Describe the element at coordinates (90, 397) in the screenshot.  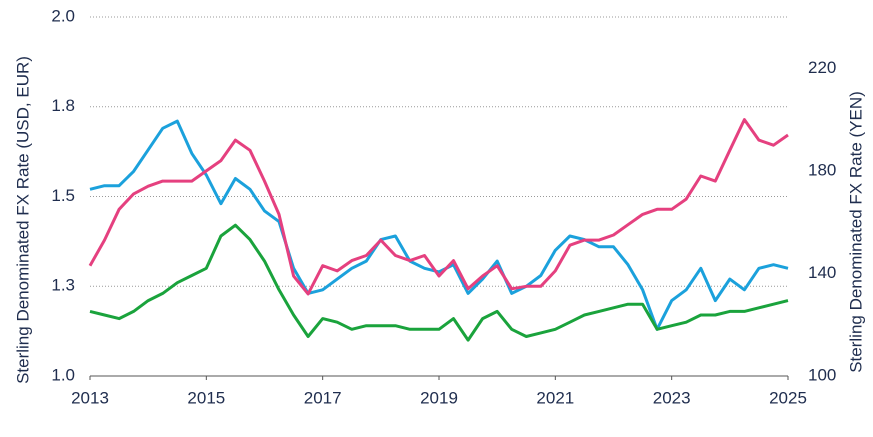
I see `x-tick-label: 2013` at that location.